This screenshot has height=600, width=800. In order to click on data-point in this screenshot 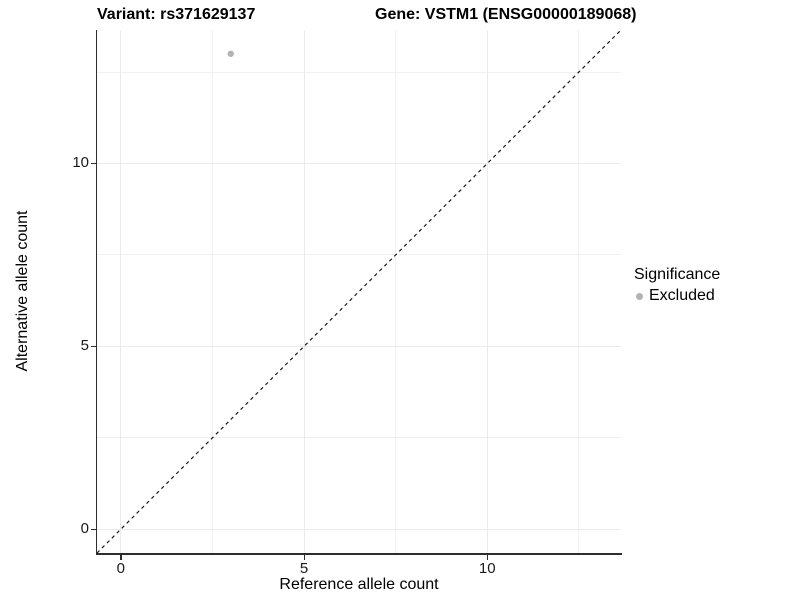, I will do `click(230, 53)`.